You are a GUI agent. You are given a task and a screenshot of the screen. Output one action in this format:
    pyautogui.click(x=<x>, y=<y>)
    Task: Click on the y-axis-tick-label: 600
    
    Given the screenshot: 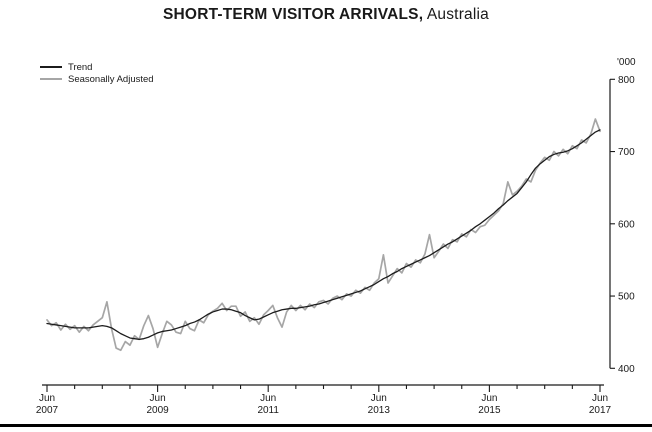 What is the action you would take?
    pyautogui.click(x=626, y=224)
    